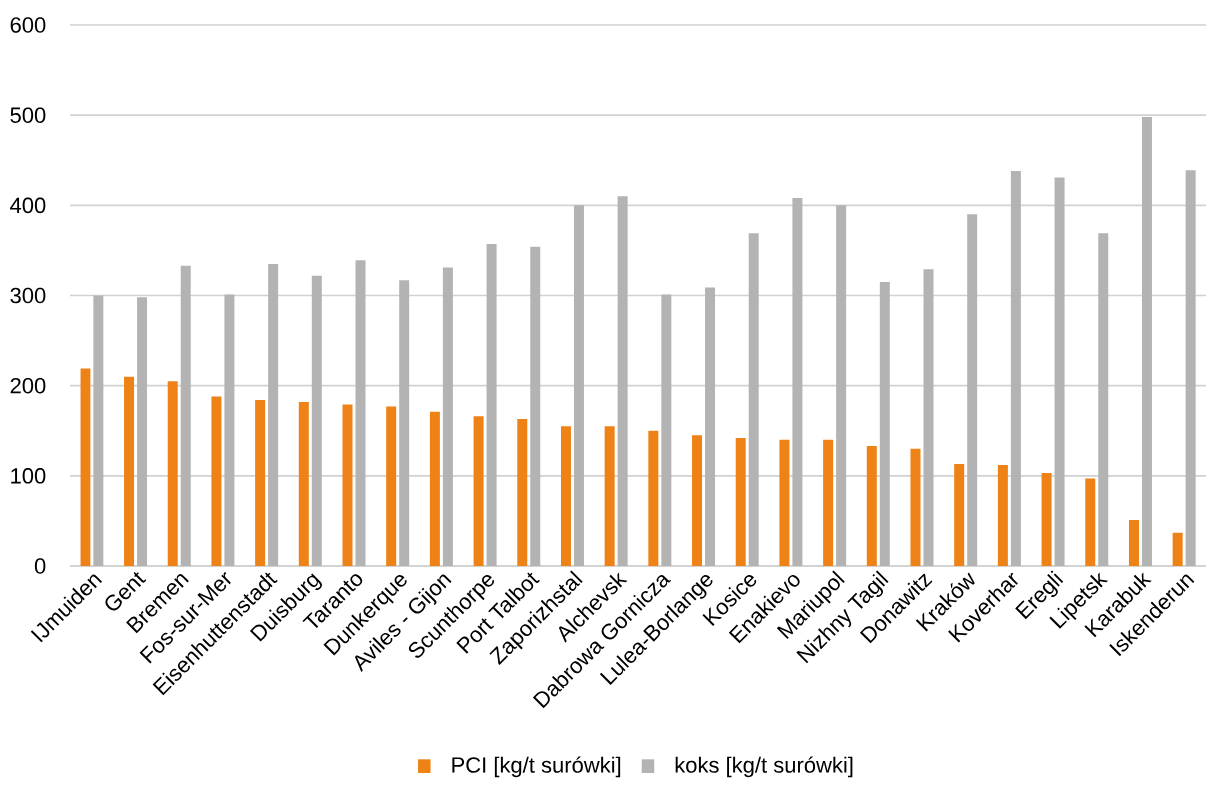 This screenshot has width=1206, height=786. Describe the element at coordinates (28, 476) in the screenshot. I see `y-tick-label: 100` at that location.